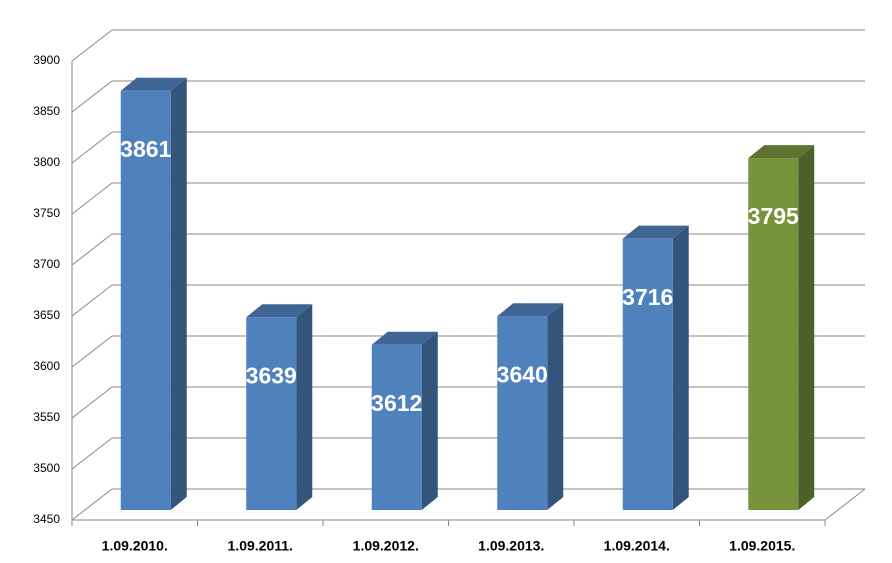  Describe the element at coordinates (762, 546) in the screenshot. I see `x-tick-label: 1.09.2015.` at that location.